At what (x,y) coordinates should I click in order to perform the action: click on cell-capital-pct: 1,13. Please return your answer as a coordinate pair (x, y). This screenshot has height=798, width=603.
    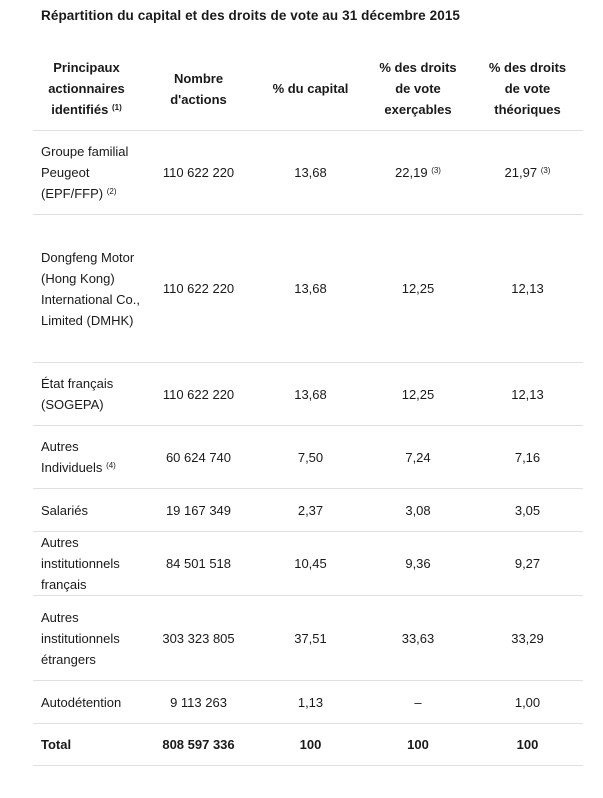
    Looking at the image, I should click on (310, 702).